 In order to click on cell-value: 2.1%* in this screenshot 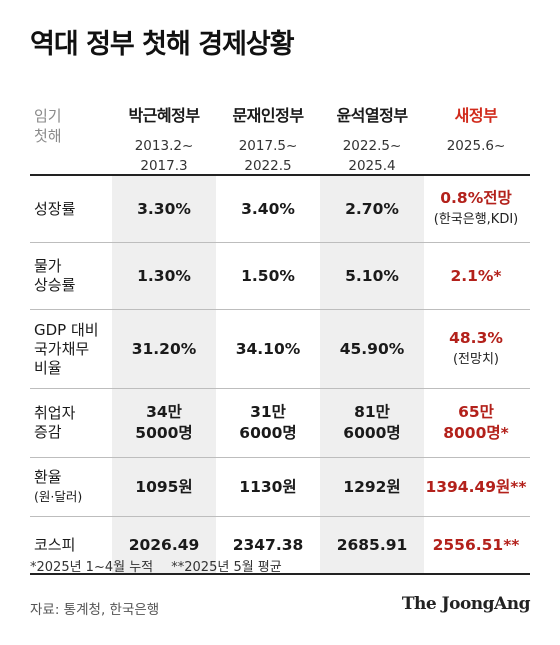, I will do `click(476, 276)`.